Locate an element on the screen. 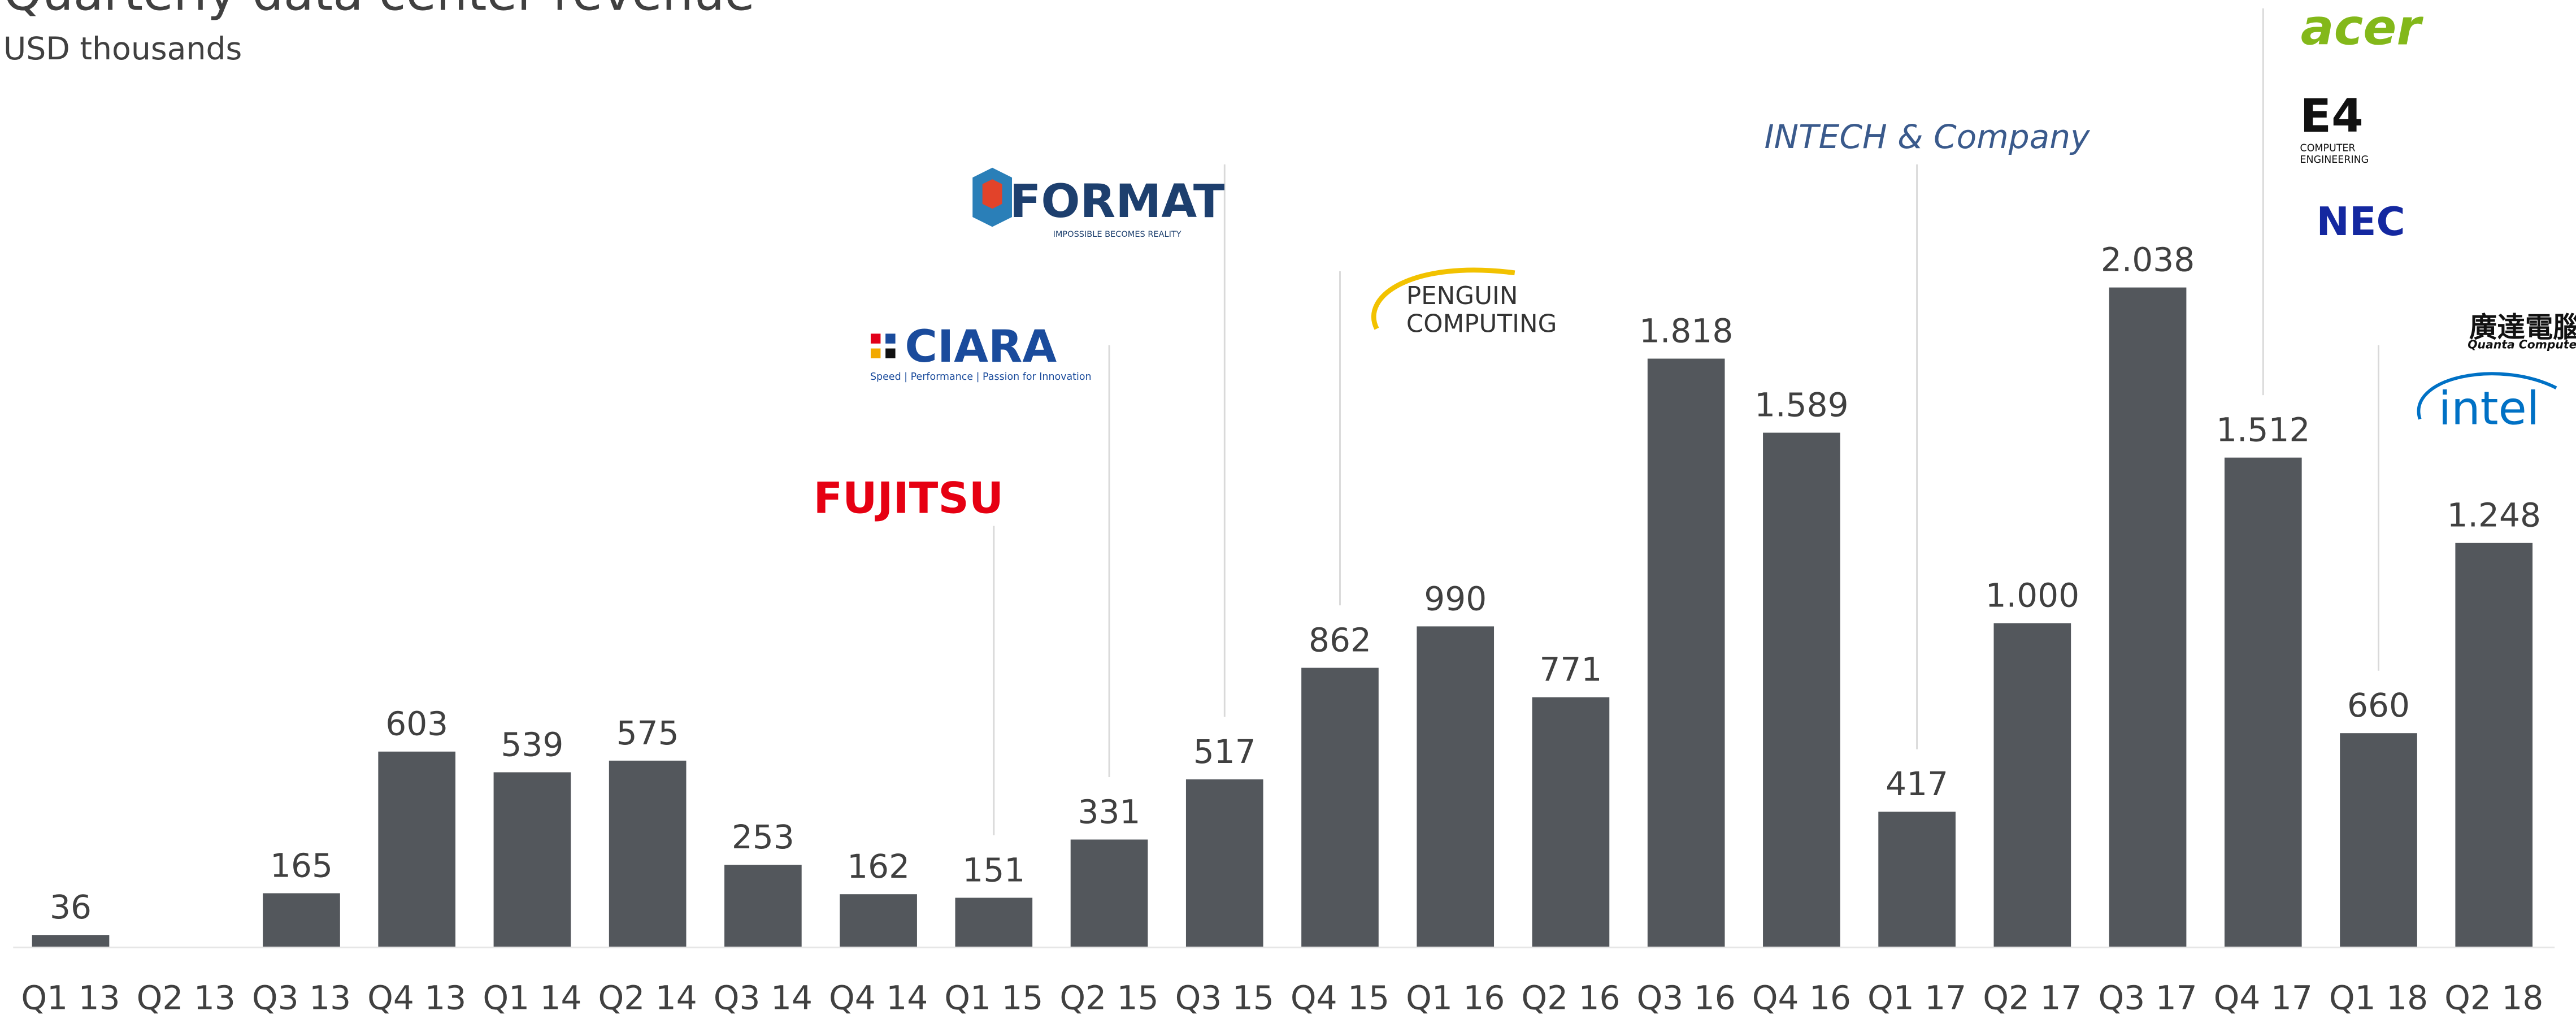 Image resolution: width=2576 pixels, height=1019 pixels. x-tick-label: Q2 17 is located at coordinates (2032, 997).